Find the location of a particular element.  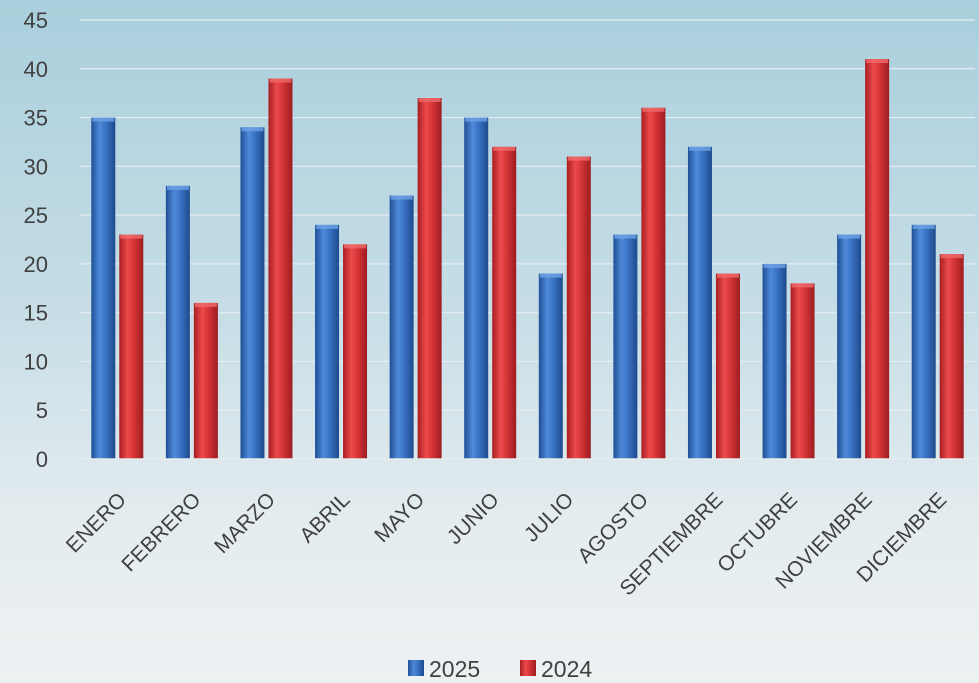

bar-2024-octubre is located at coordinates (802, 371).